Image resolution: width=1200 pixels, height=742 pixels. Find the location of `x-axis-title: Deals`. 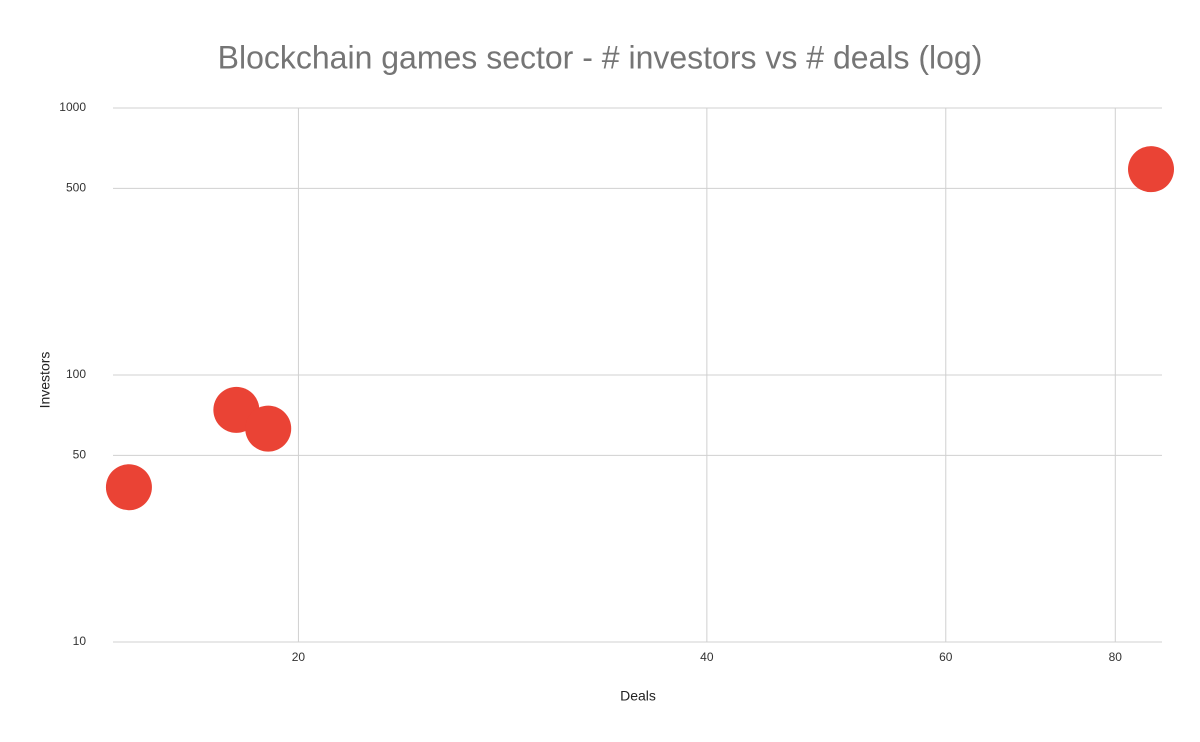

x-axis-title: Deals is located at coordinates (638, 696).